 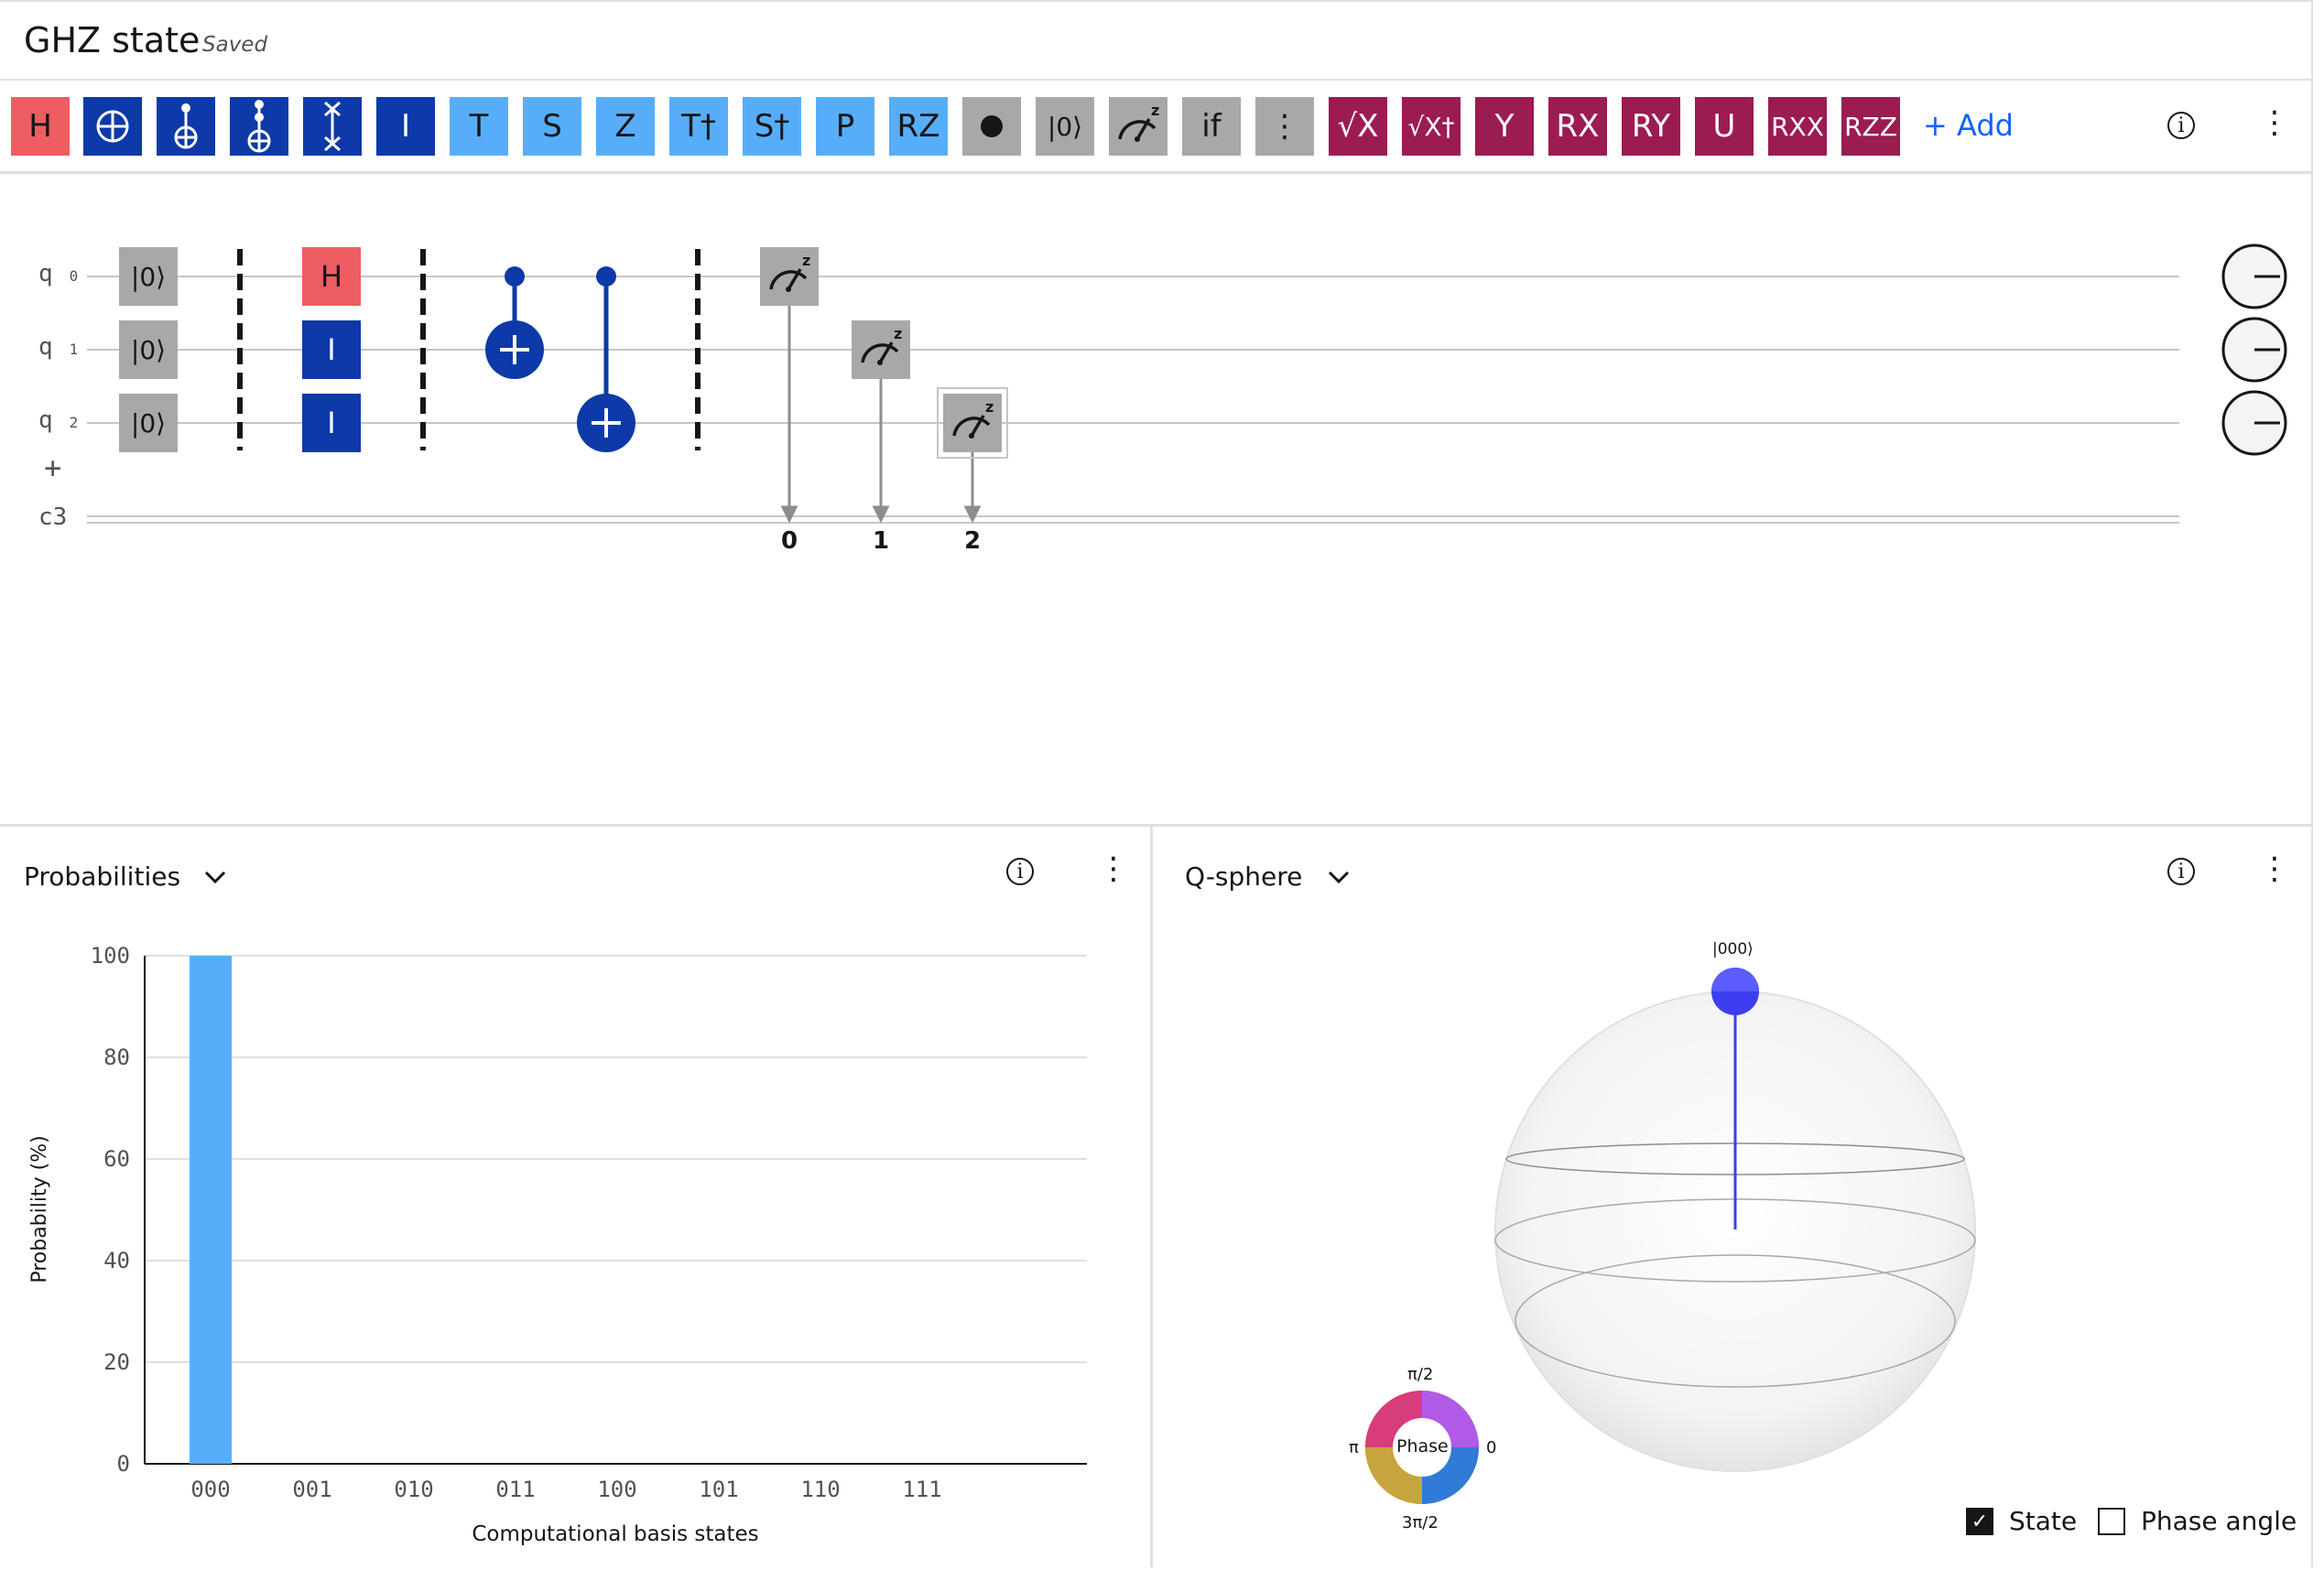 I want to click on gate-cnot-button, so click(x=113, y=127).